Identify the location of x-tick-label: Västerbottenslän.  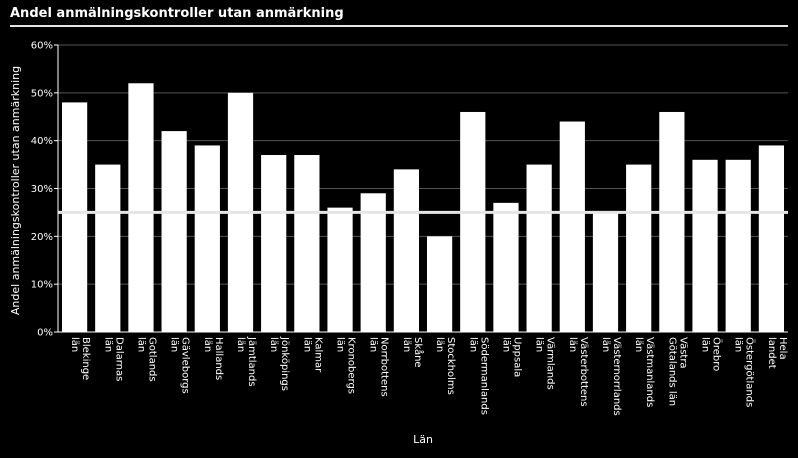
(578, 372).